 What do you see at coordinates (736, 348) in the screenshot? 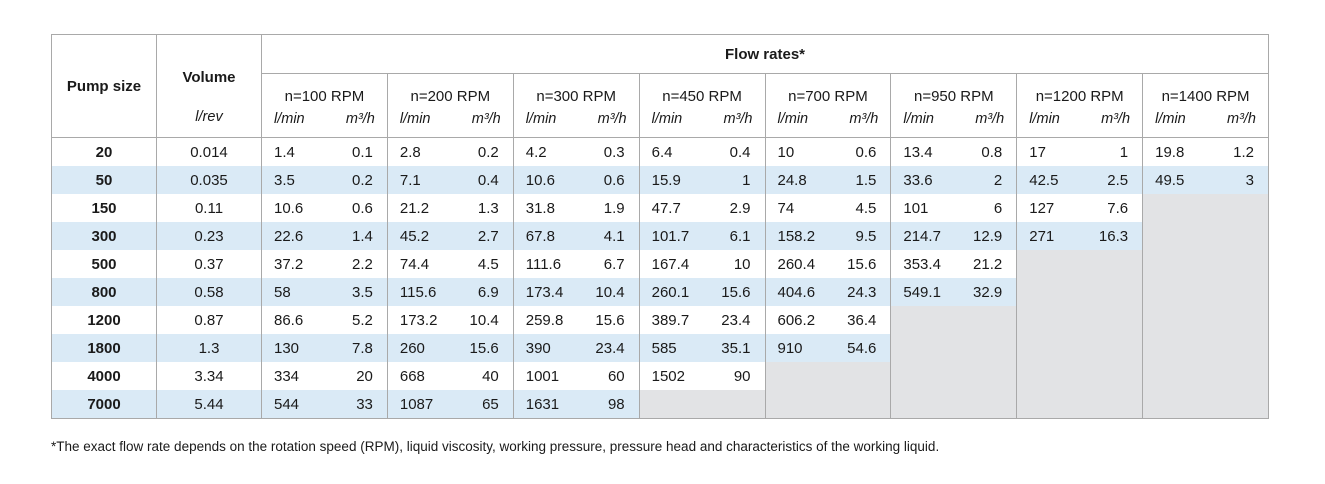
I see `flow-m3h-value: 35.1` at bounding box center [736, 348].